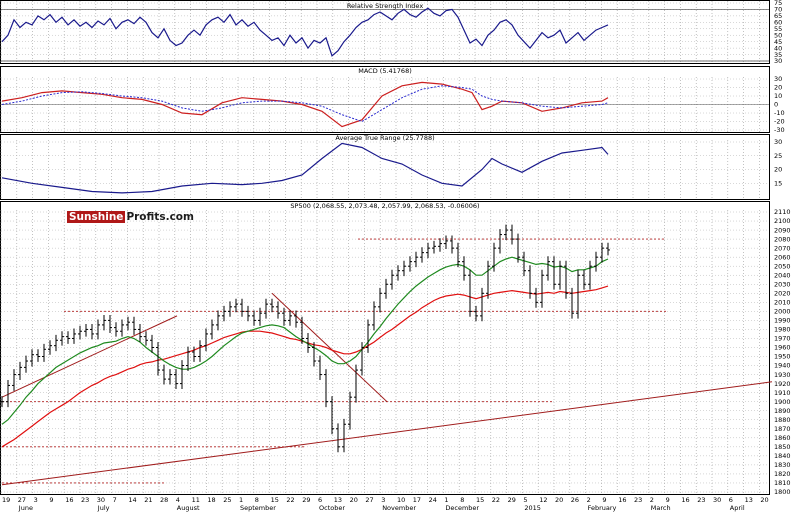 Image resolution: width=800 pixels, height=512 pixels. What do you see at coordinates (782, 447) in the screenshot?
I see `sp500-y-tick-label: 1850` at bounding box center [782, 447].